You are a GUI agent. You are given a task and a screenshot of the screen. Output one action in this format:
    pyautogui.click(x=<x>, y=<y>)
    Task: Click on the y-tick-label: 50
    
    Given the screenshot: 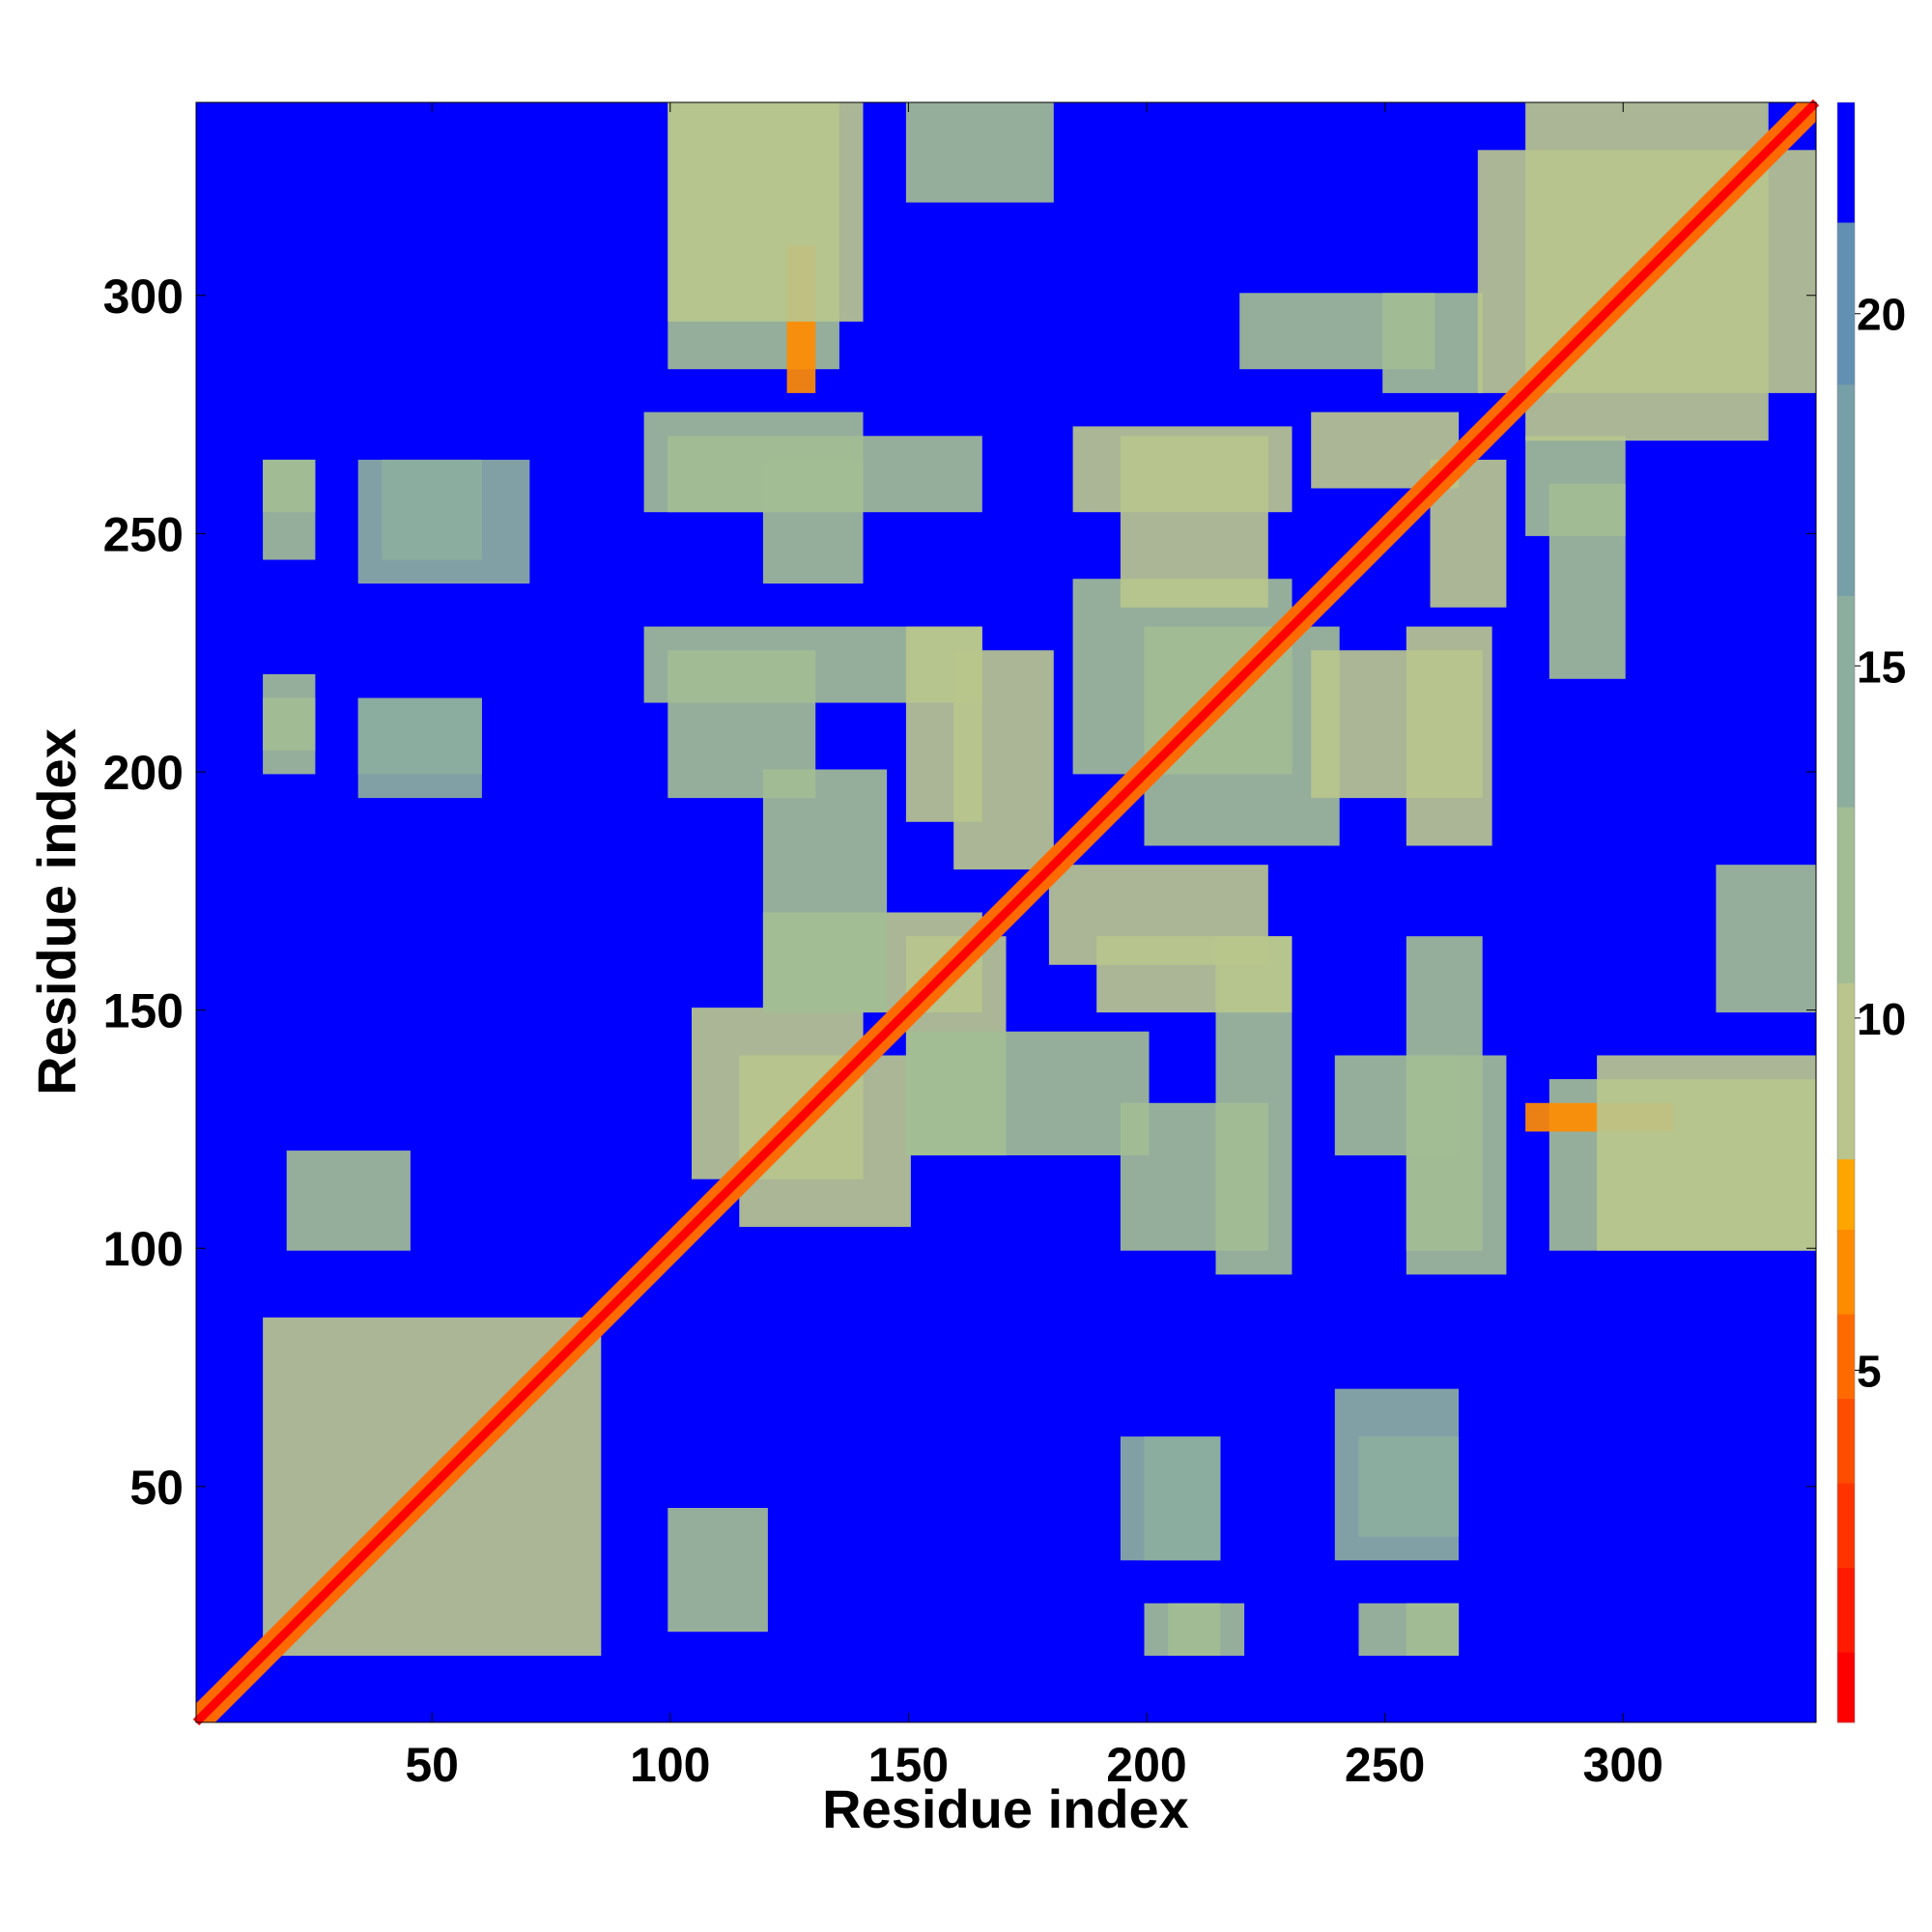 What is the action you would take?
    pyautogui.click(x=156, y=1488)
    